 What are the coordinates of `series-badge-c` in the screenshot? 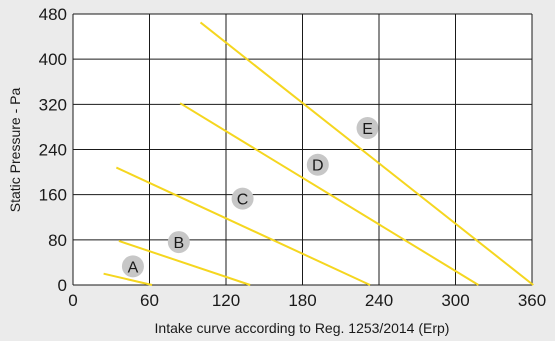 It's located at (242, 198).